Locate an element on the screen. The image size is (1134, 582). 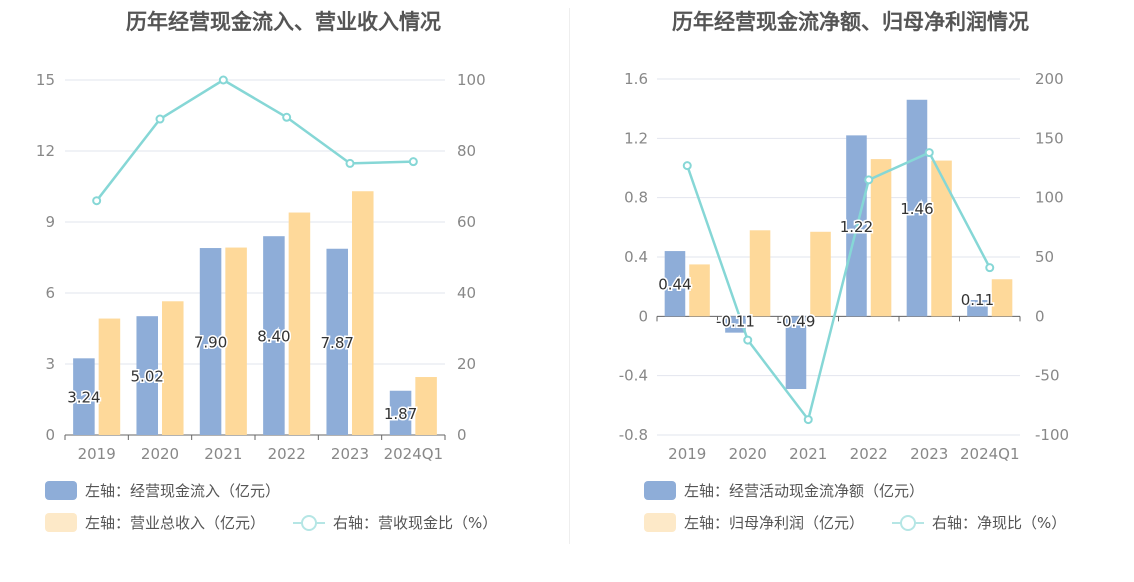
legend-item-bar1: 左轴：经营现金流入（亿元） is located at coordinates (162, 490).